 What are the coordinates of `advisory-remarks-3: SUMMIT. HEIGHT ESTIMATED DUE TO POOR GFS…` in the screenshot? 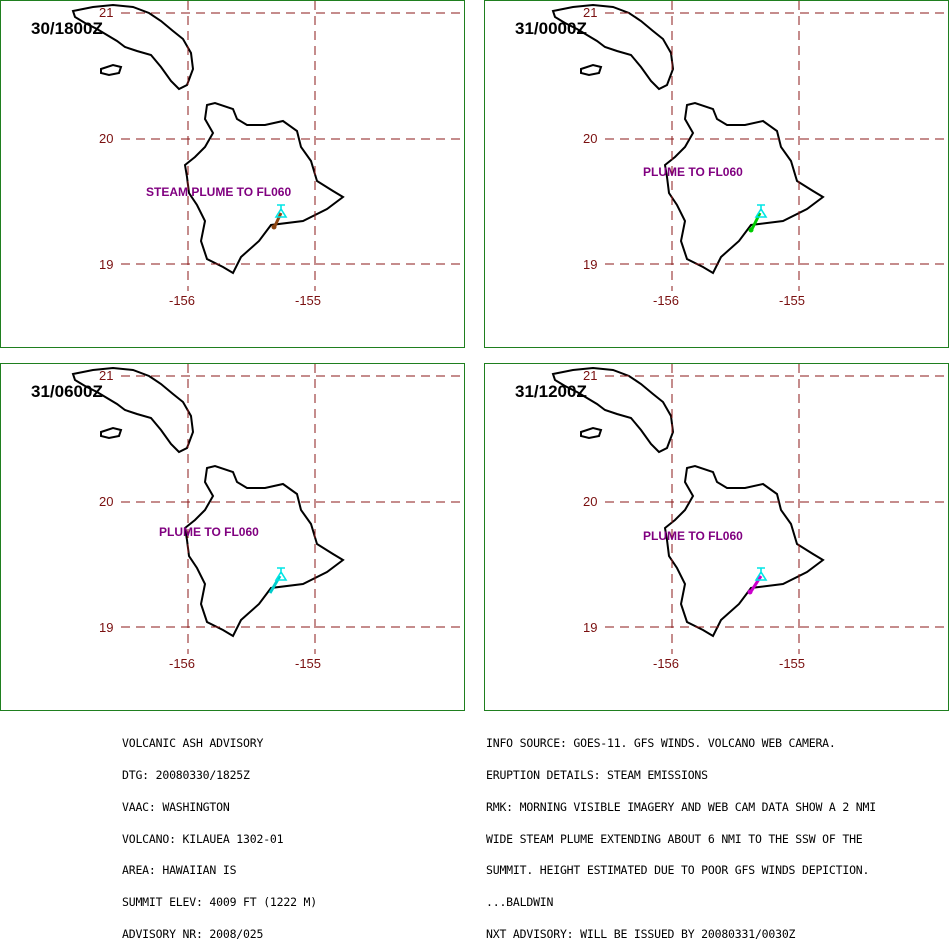 It's located at (678, 870).